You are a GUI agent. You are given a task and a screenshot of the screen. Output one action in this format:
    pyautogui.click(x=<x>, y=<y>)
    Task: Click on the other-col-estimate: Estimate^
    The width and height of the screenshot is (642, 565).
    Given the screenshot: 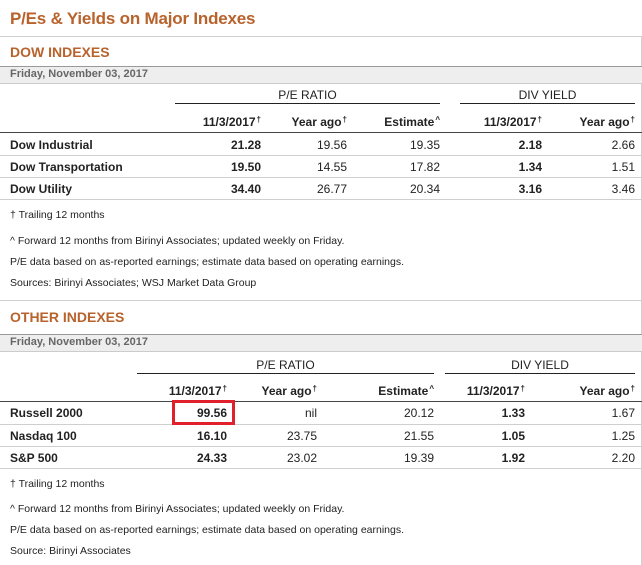 What is the action you would take?
    pyautogui.click(x=406, y=391)
    